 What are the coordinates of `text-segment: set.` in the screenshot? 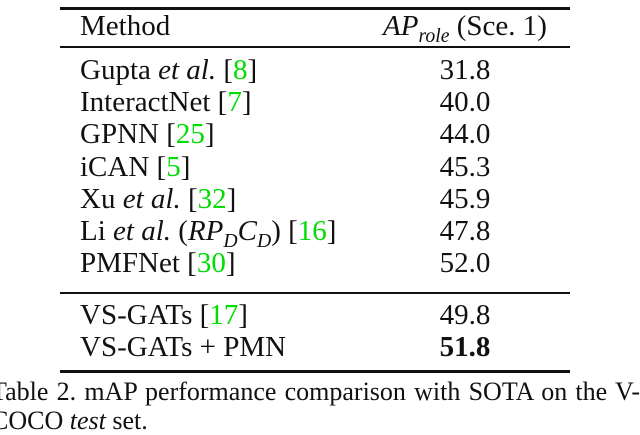 It's located at (126, 420).